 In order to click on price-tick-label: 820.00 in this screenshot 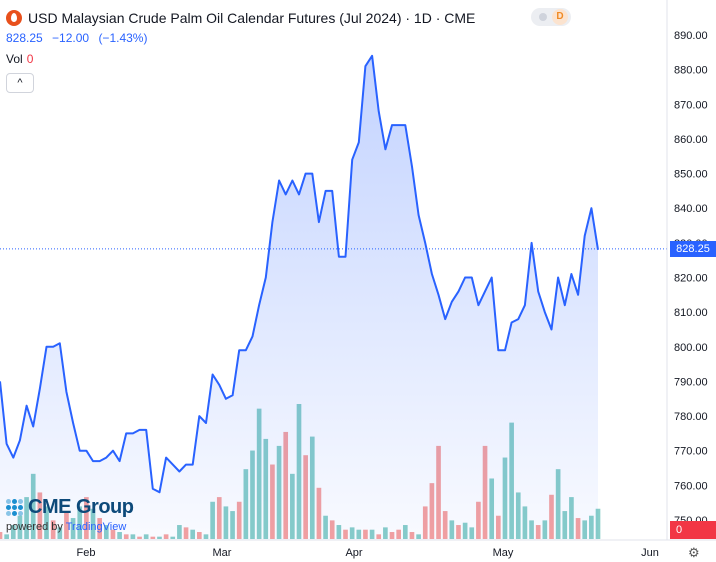, I will do `click(691, 279)`.